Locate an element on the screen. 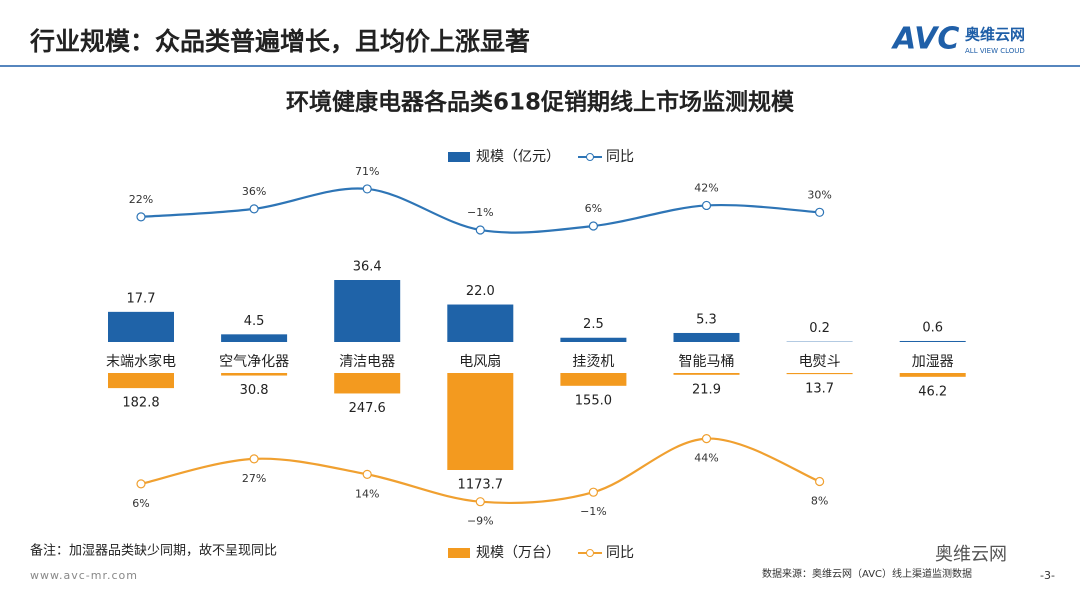 The image size is (1080, 608). bar-label: 36.4 is located at coordinates (367, 267).